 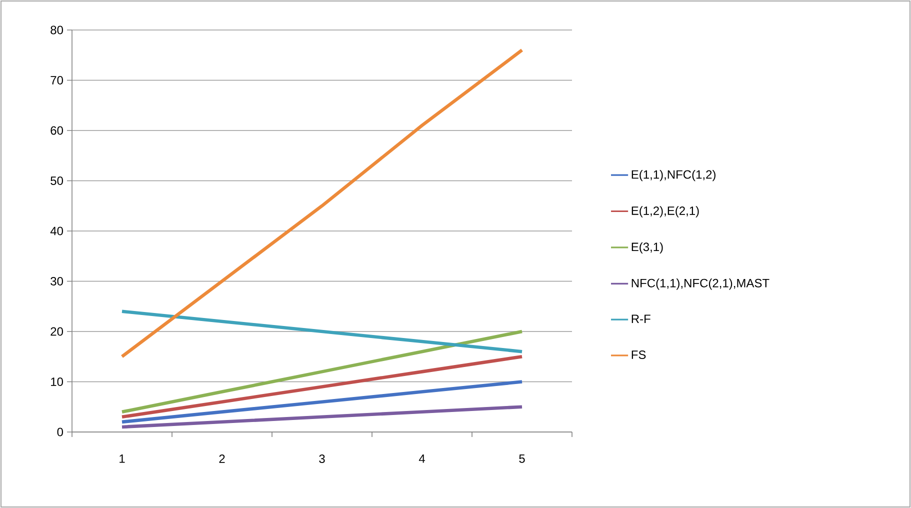 I want to click on legend-label: E(1,2),E(2,1), so click(x=665, y=212).